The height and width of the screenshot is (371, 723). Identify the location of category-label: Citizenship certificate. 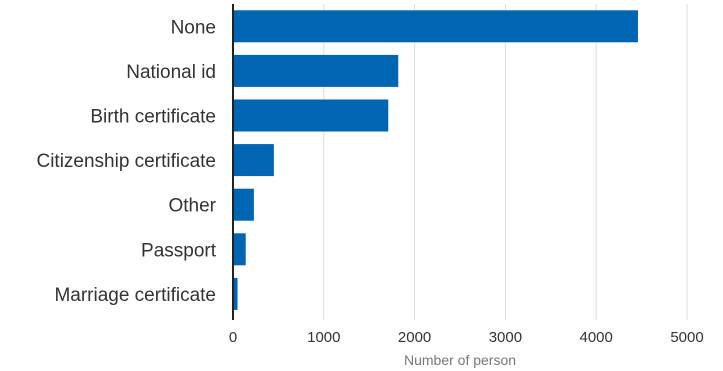
(126, 161).